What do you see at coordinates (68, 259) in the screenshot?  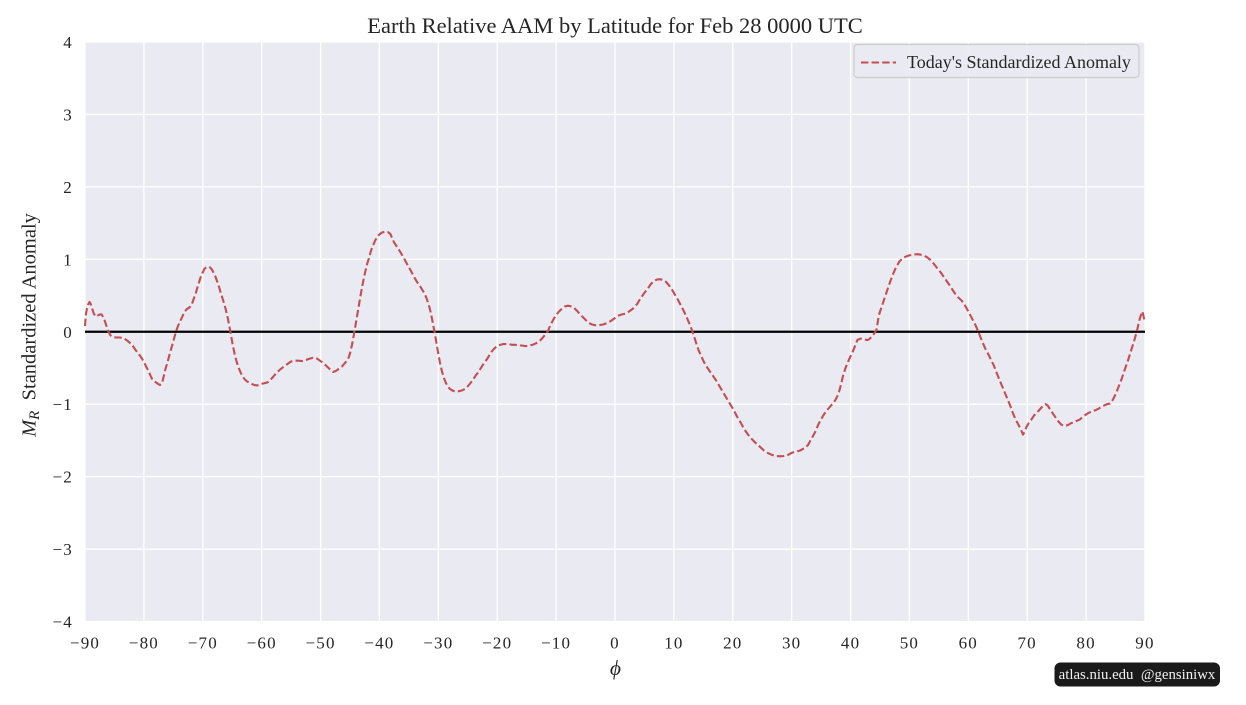 I see `svg-text: 1` at bounding box center [68, 259].